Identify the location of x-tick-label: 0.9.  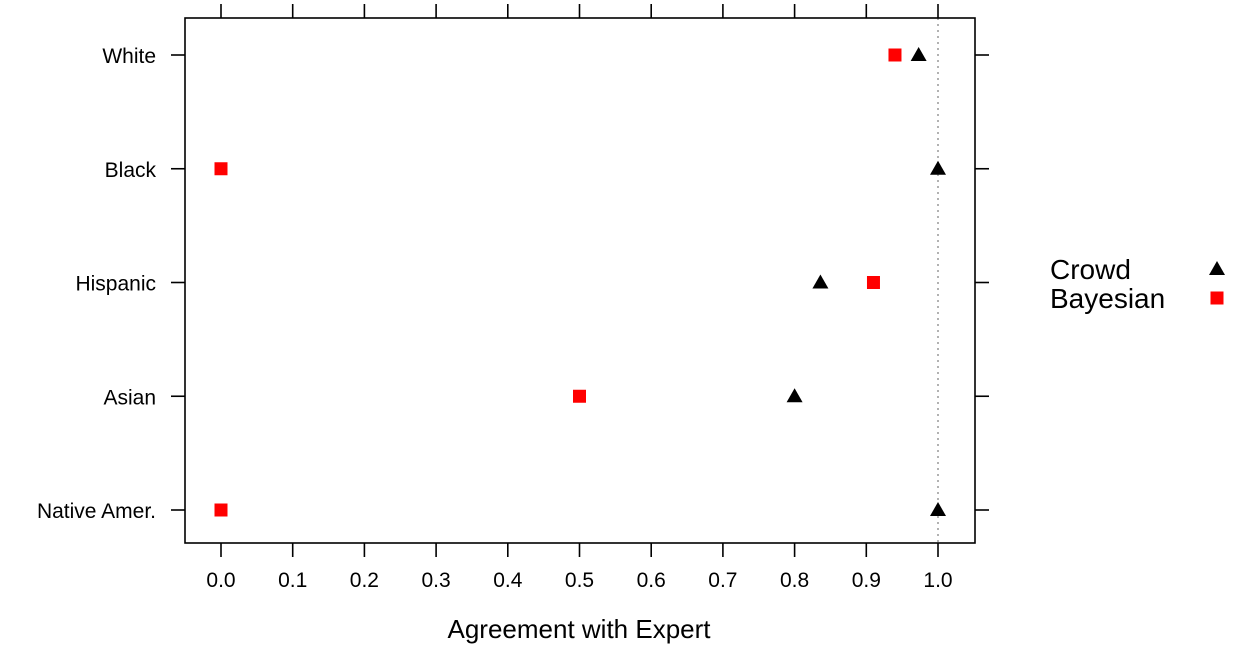
(866, 580).